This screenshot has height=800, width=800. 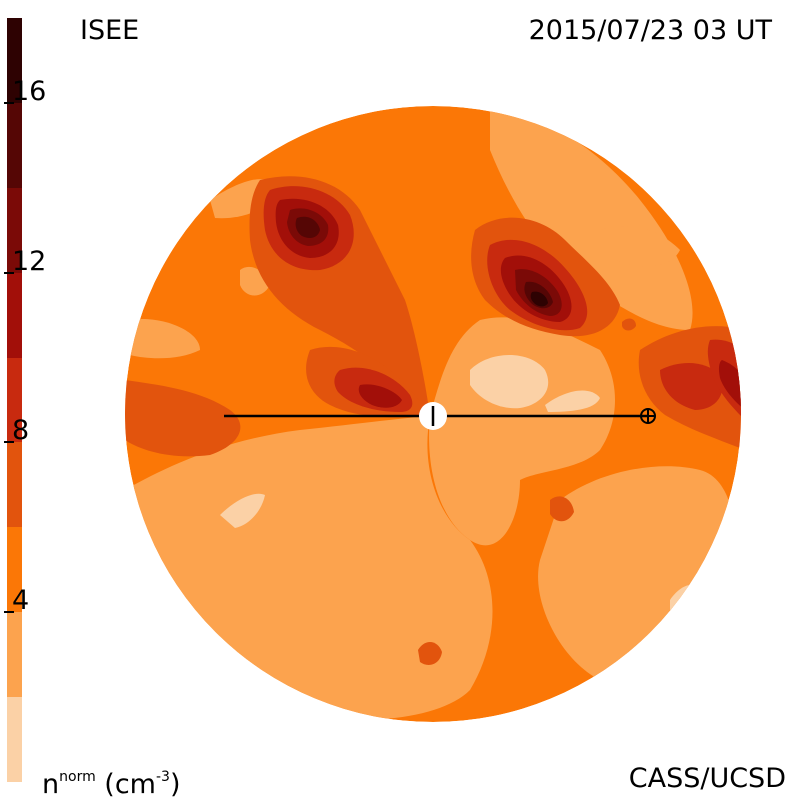 I want to click on colorbar, so click(x=14, y=400).